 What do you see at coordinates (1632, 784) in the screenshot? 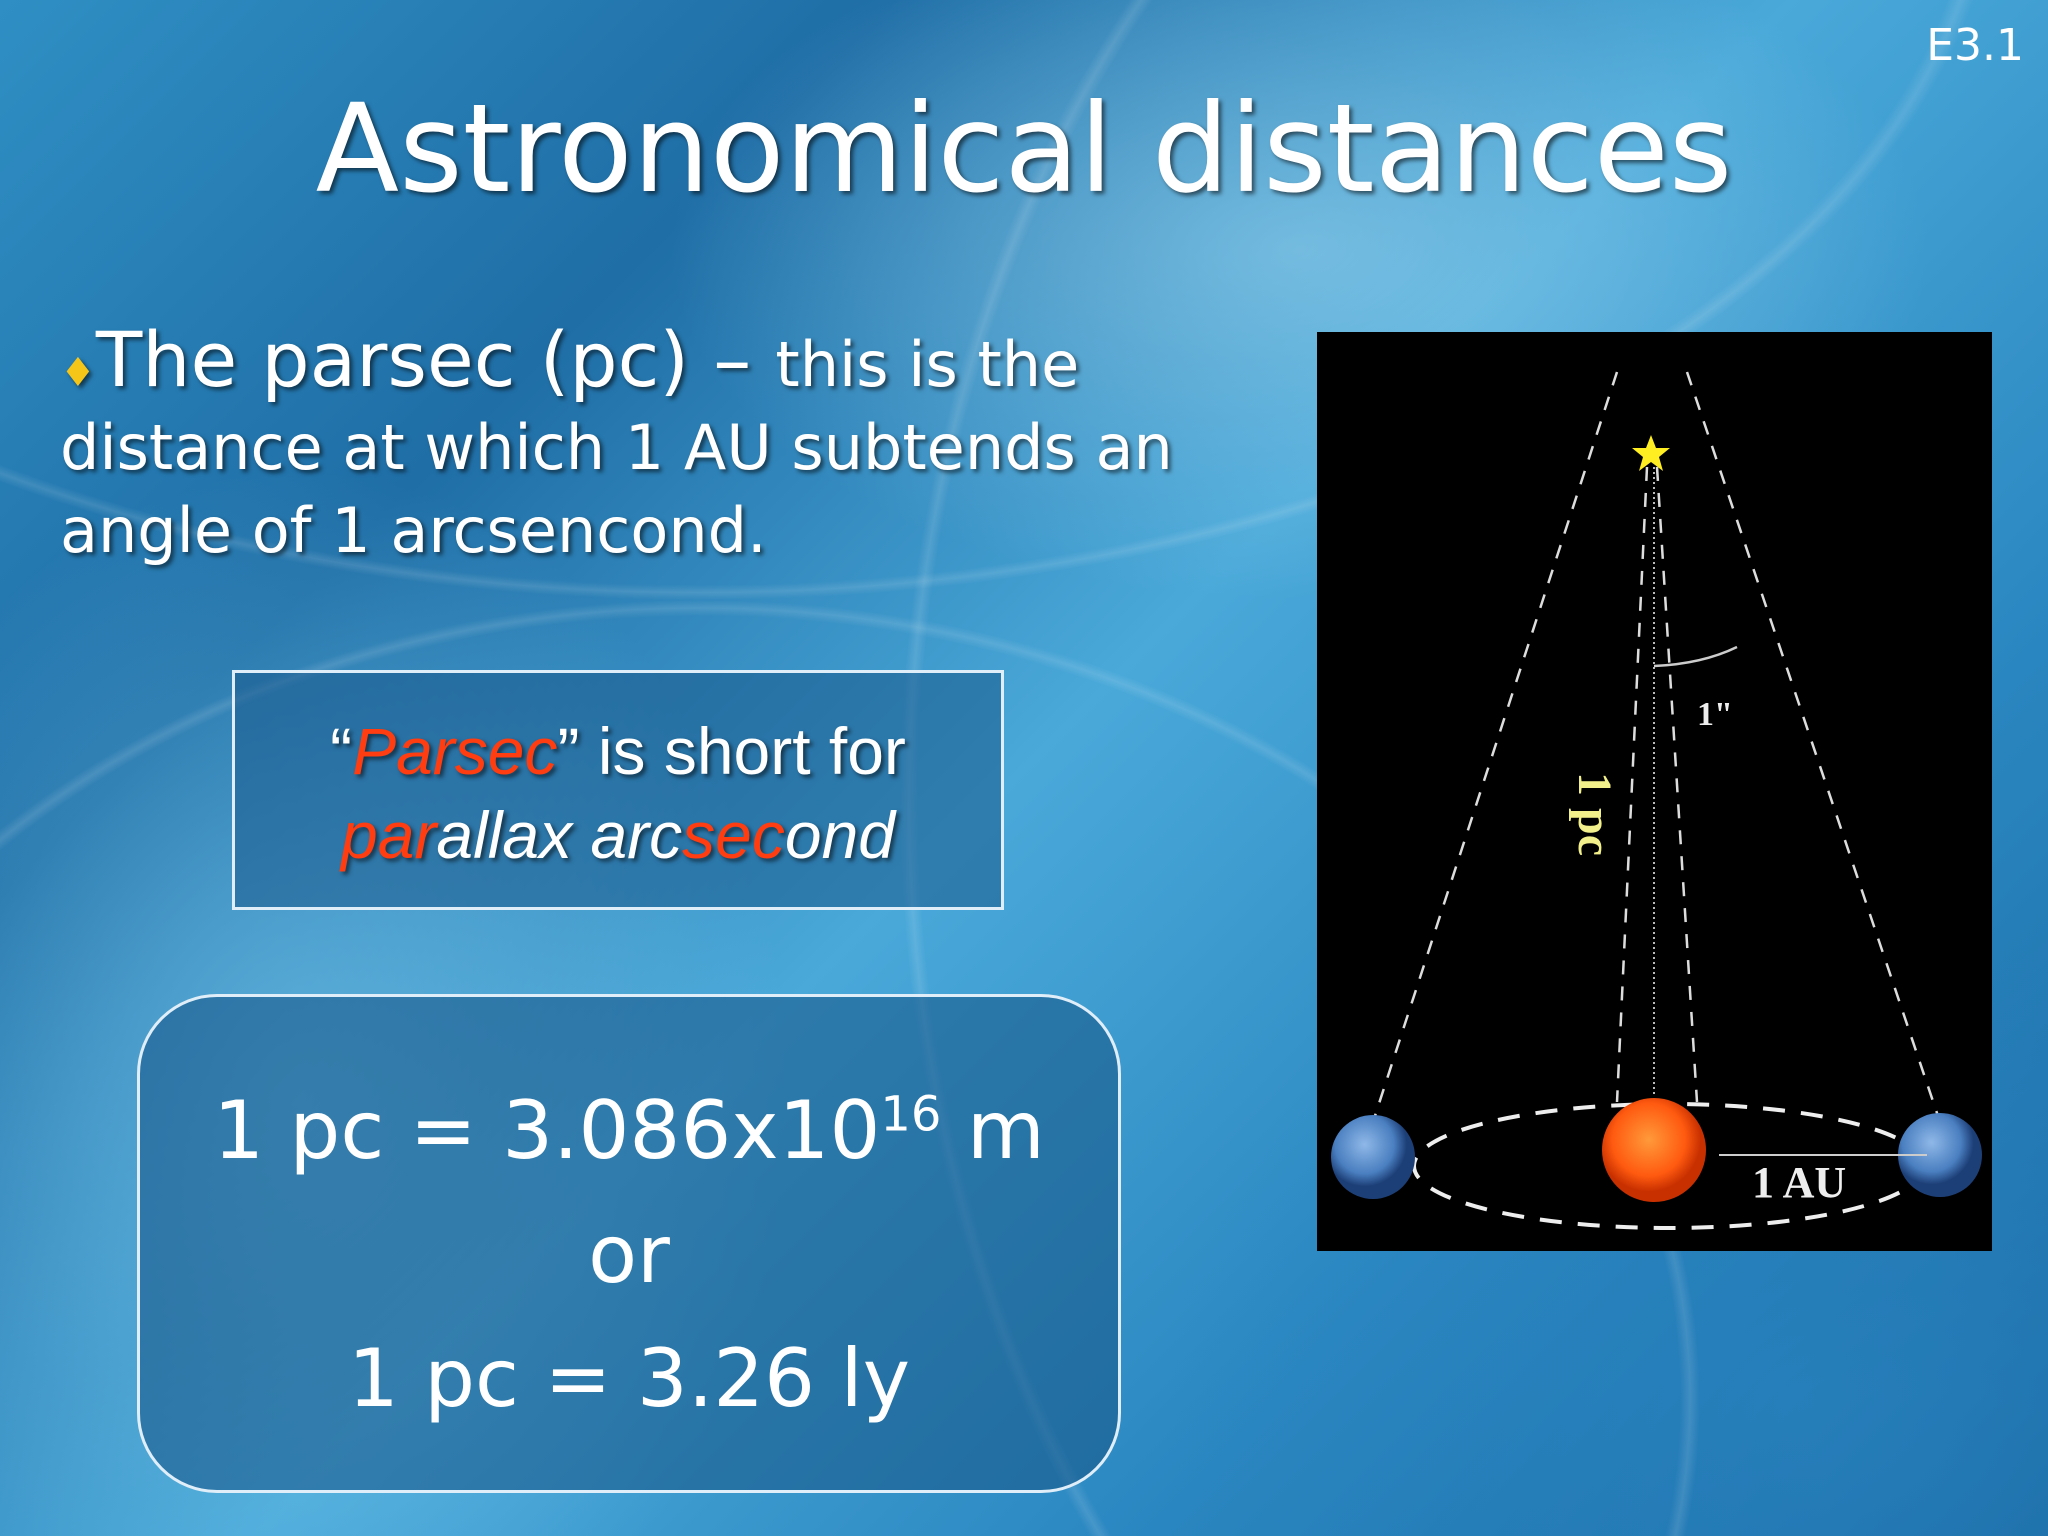
I see `inner-line-left` at bounding box center [1632, 784].